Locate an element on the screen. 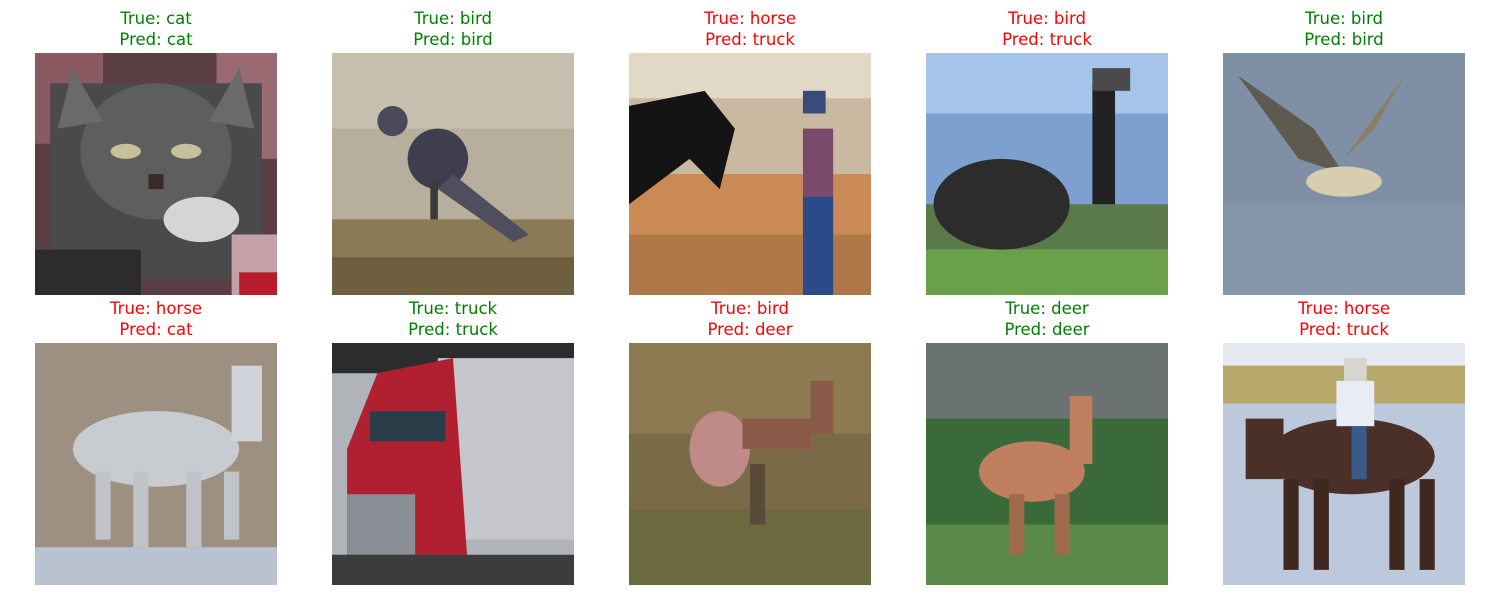  truck-image is located at coordinates (453, 464).